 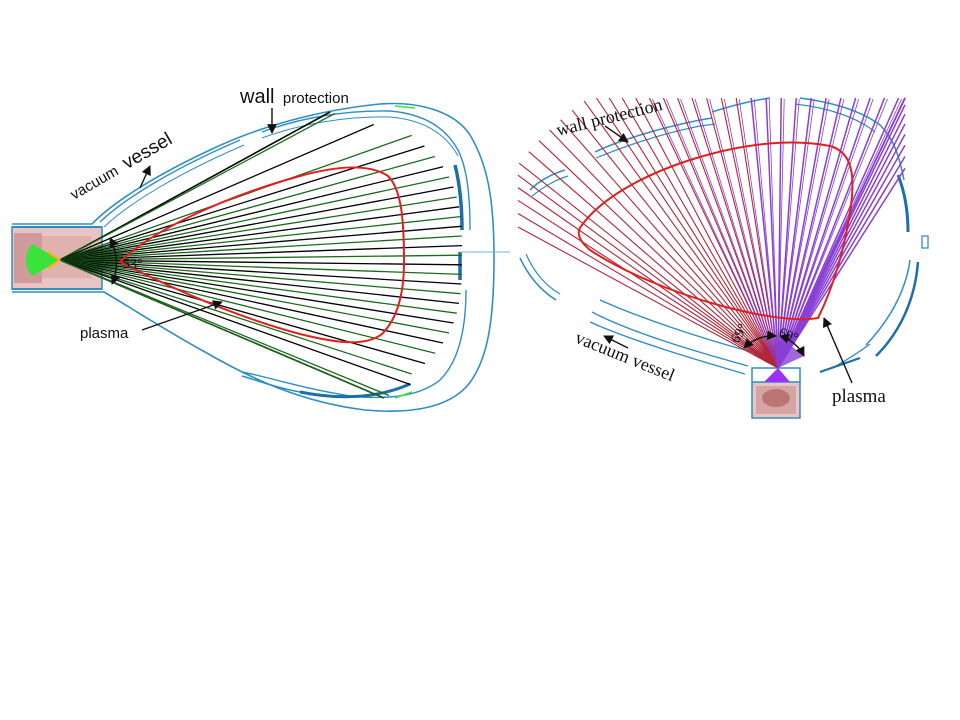 What do you see at coordinates (145, 177) in the screenshot?
I see `left-vessel-arrow` at bounding box center [145, 177].